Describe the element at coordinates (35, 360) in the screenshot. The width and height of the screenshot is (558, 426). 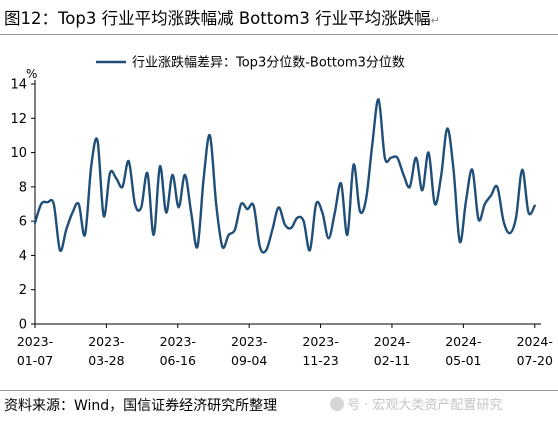
I see `x-tick-label-date: 01-07` at that location.